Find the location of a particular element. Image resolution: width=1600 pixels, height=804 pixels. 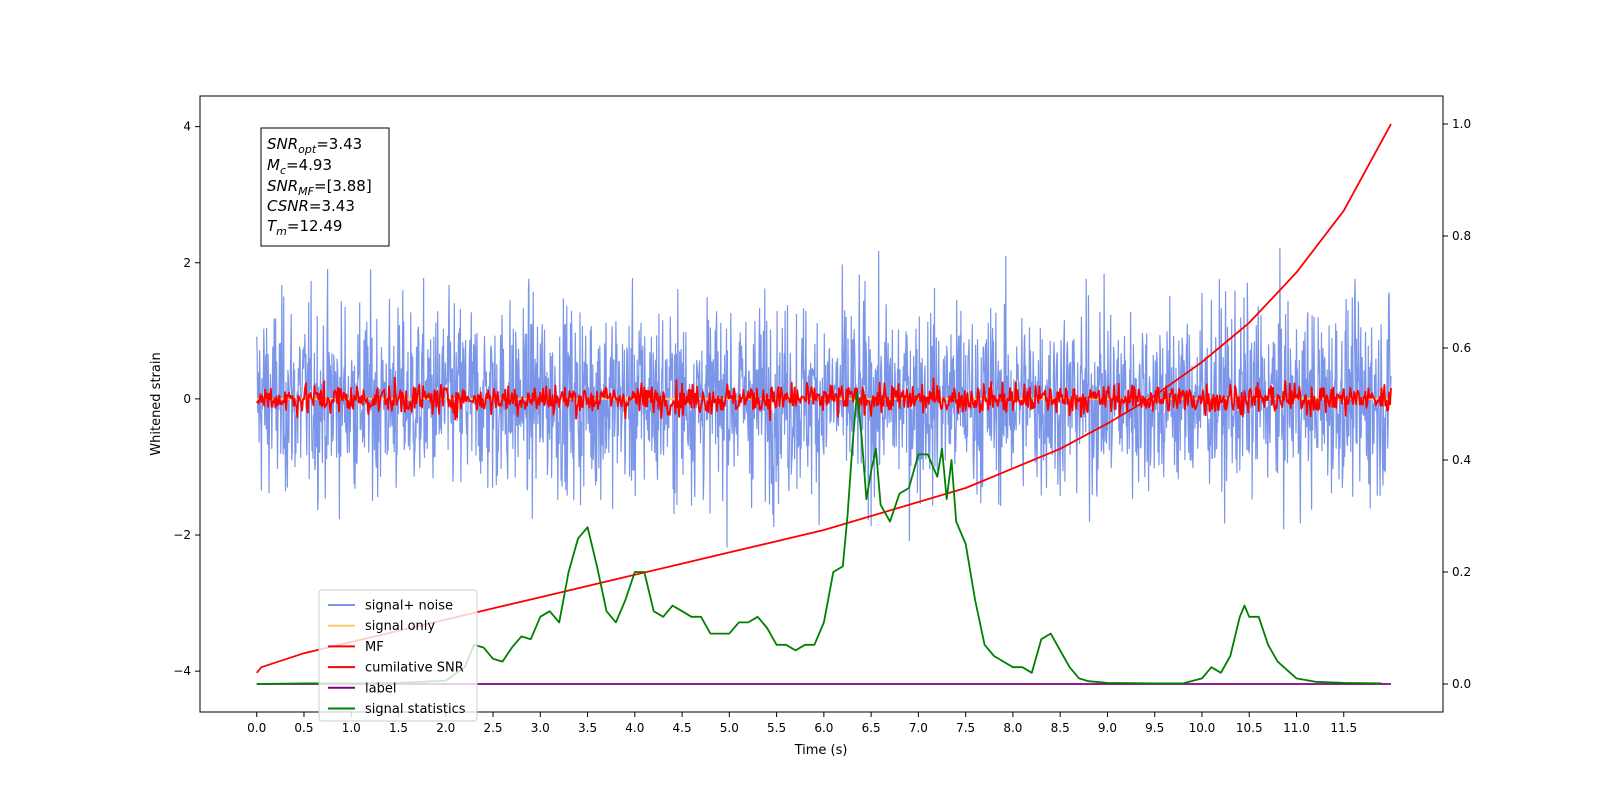

info-tm: Tm=12.49 is located at coordinates (304, 227).